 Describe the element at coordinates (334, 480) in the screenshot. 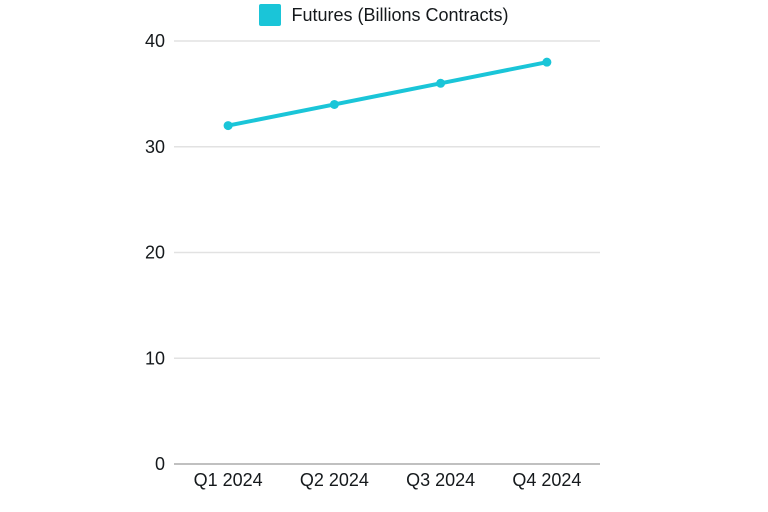

I see `x-axis-tick-label: Q2 2024` at that location.